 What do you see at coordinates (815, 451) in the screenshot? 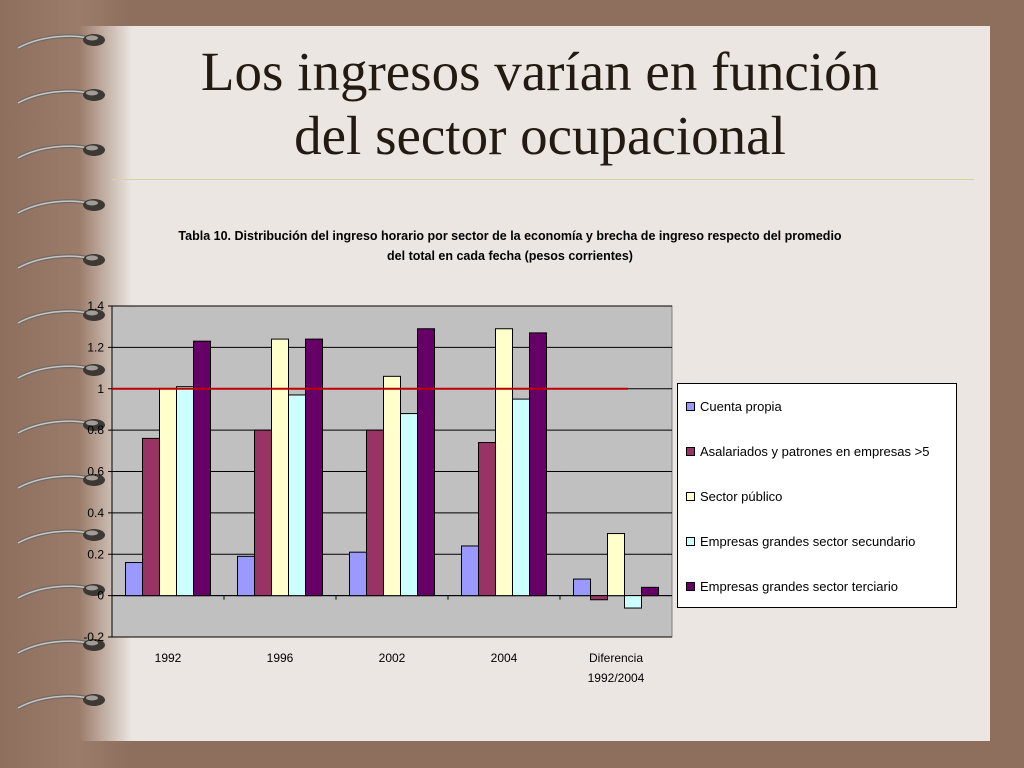
I see `legend-label: Asalariados y patrones en empresas >5` at bounding box center [815, 451].